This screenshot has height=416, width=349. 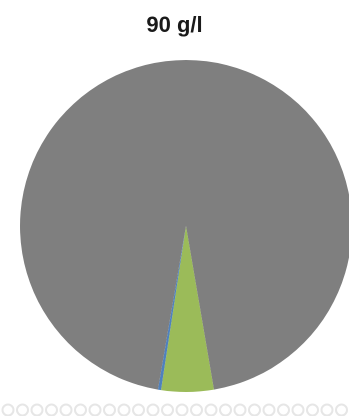 What do you see at coordinates (171, 308) in the screenshot?
I see `pie-slice-blue` at bounding box center [171, 308].